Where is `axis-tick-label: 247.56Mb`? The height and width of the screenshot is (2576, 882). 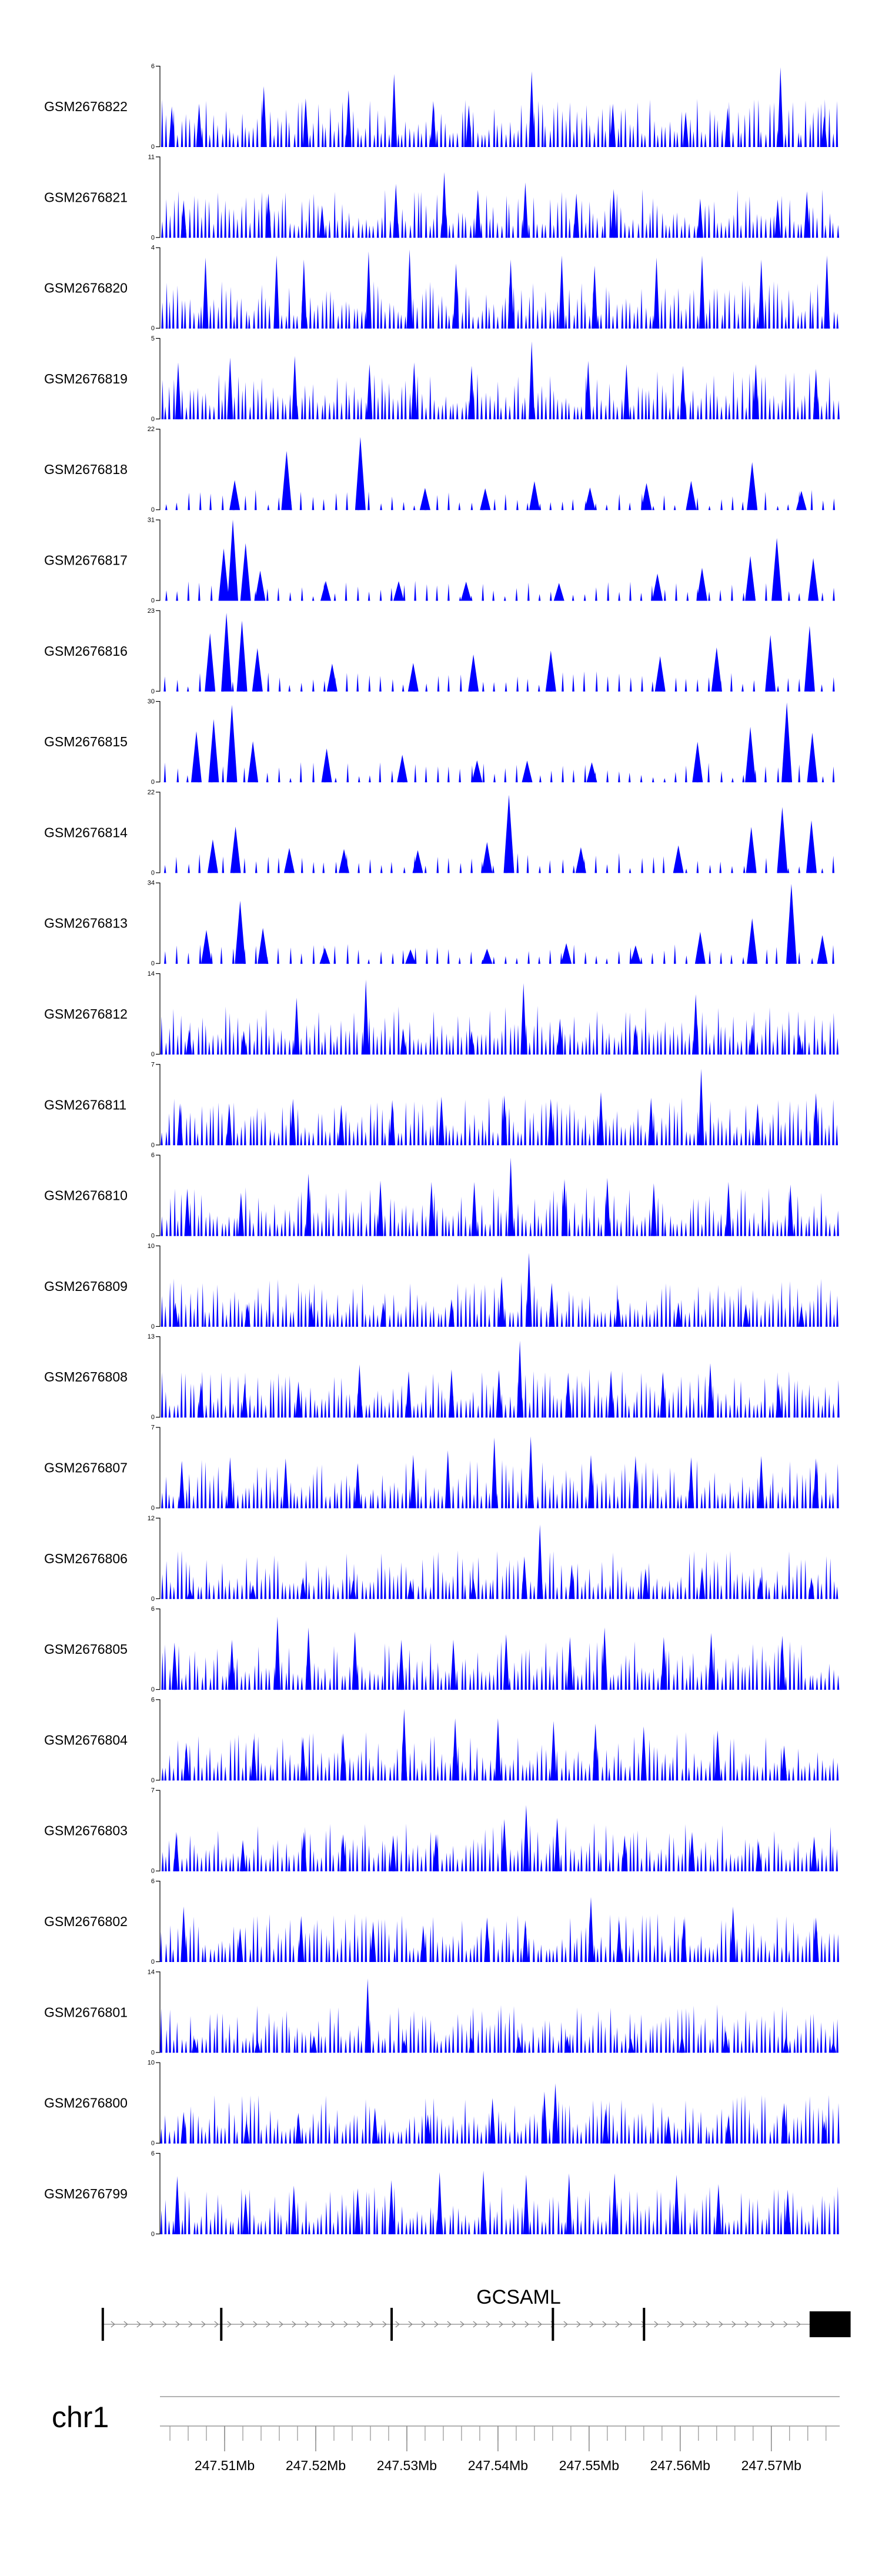 axis-tick-label: 247.56Mb is located at coordinates (680, 2465).